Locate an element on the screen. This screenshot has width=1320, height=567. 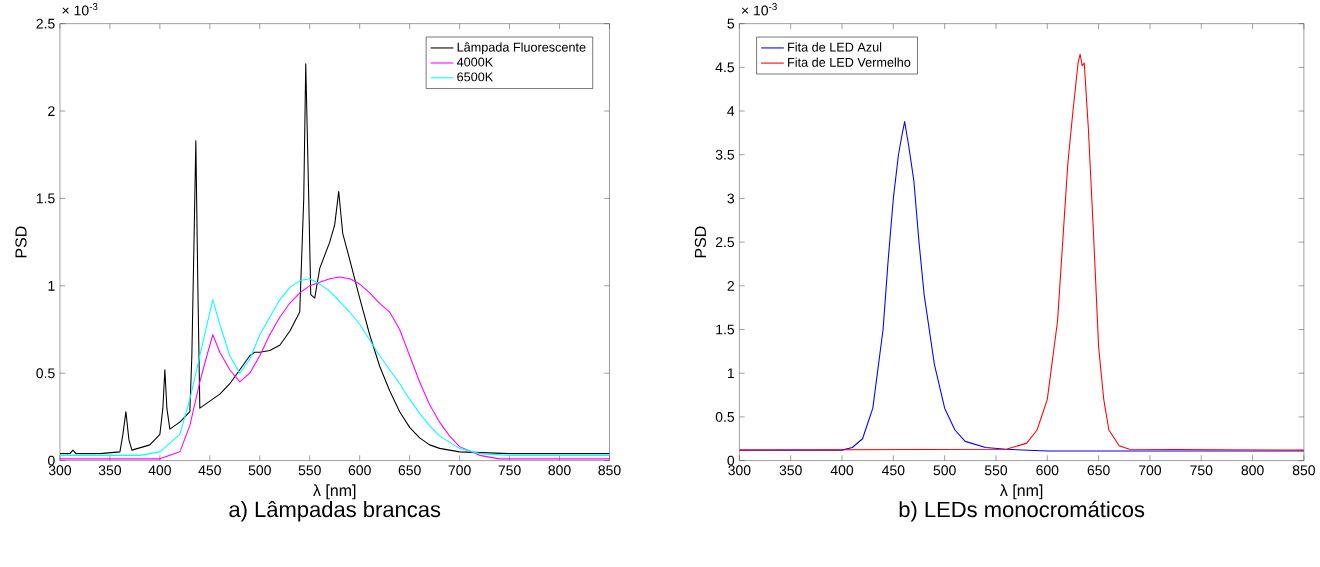
y-tick-label: 5 is located at coordinates (731, 24).